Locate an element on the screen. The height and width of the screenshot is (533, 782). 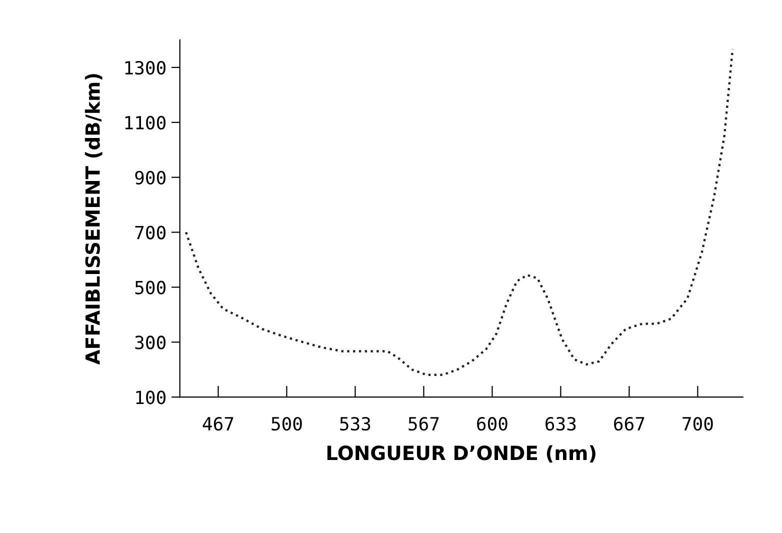
y-tick-label: 900 is located at coordinates (150, 177).